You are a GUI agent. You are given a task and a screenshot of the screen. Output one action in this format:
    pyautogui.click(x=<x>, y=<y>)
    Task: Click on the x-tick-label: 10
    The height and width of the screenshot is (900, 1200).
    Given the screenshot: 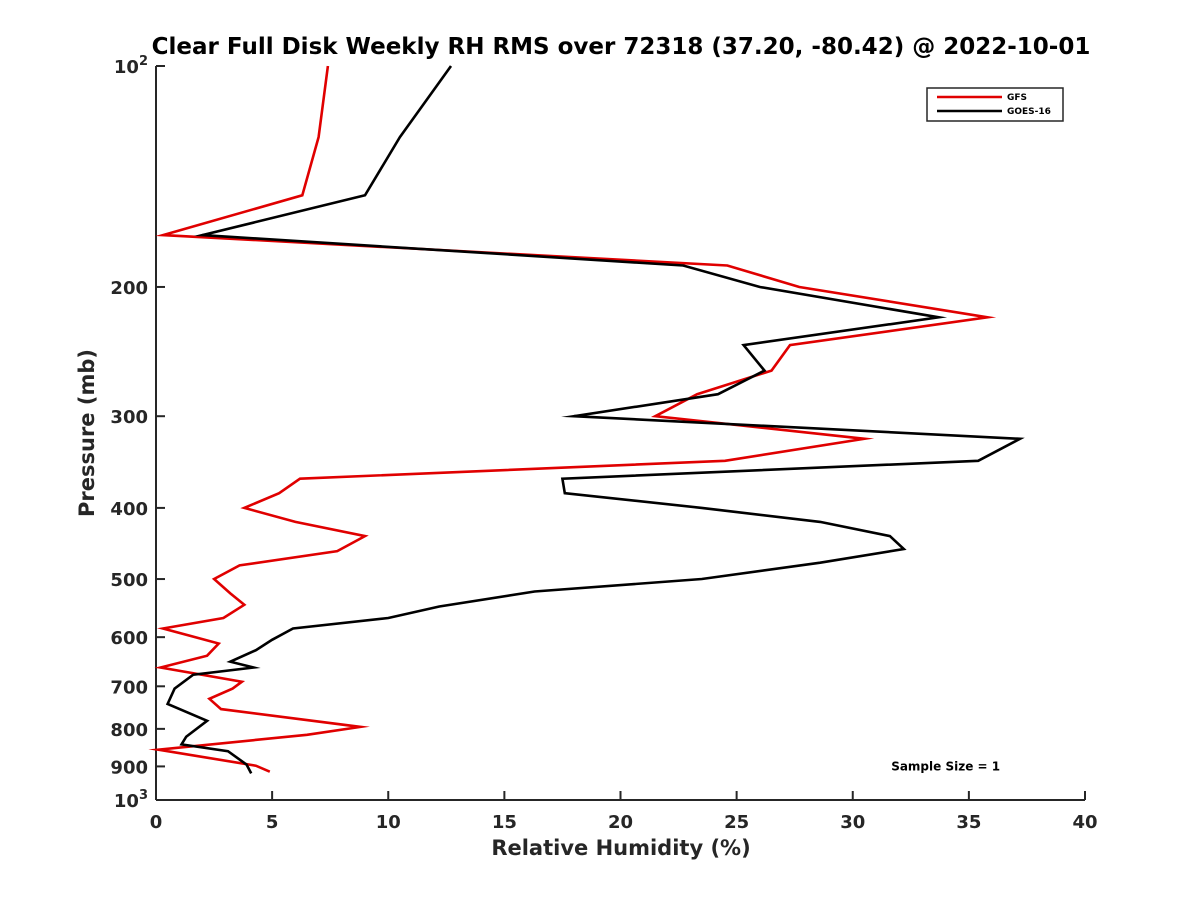 What is the action you would take?
    pyautogui.click(x=388, y=822)
    